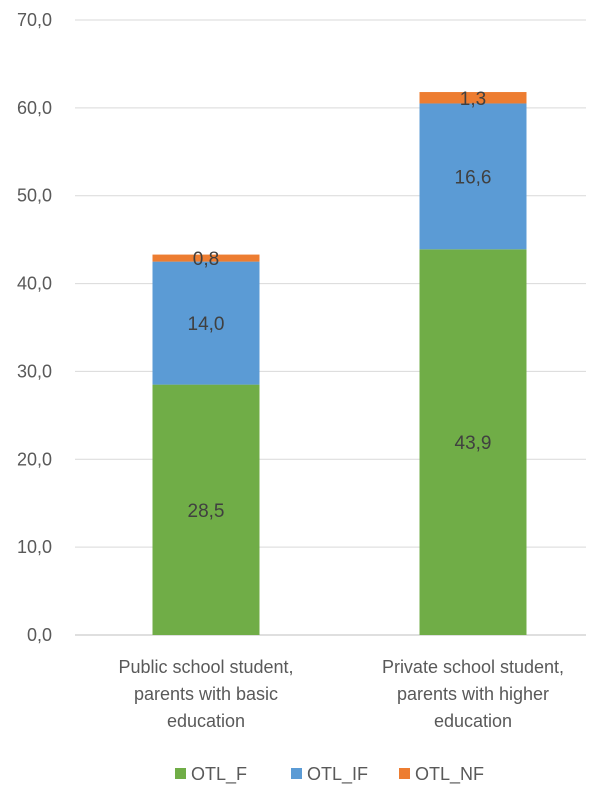 This screenshot has width=596, height=786. Describe the element at coordinates (449, 774) in the screenshot. I see `legend-label: OTL_NF` at that location.